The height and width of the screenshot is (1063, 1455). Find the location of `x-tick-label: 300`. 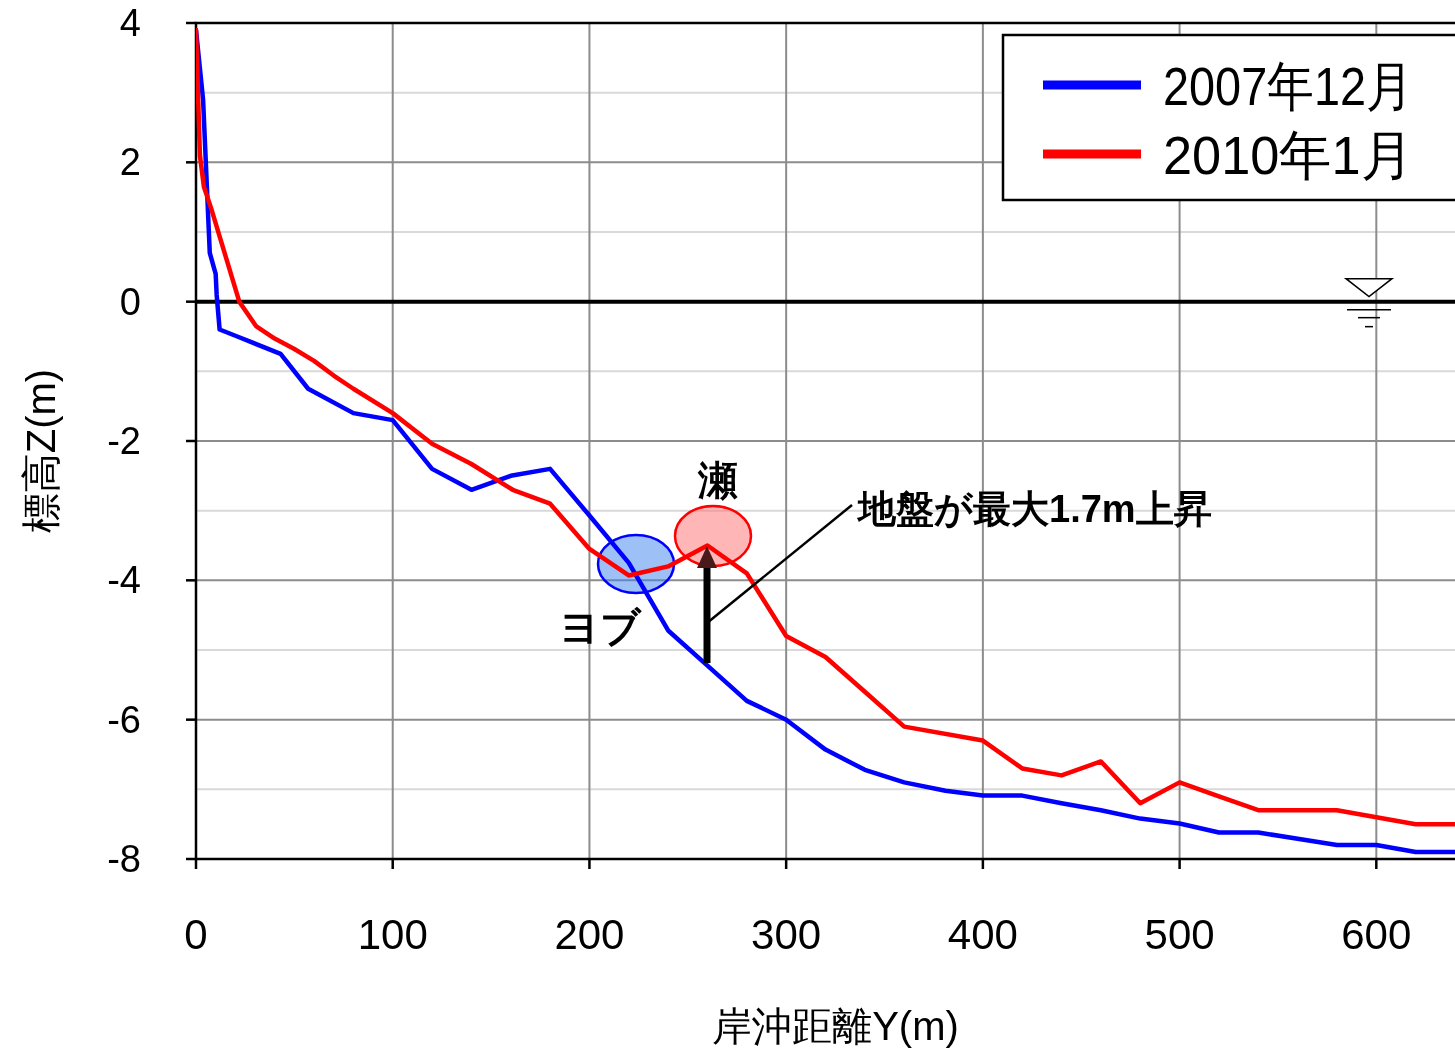

x-tick-label: 300 is located at coordinates (786, 934).